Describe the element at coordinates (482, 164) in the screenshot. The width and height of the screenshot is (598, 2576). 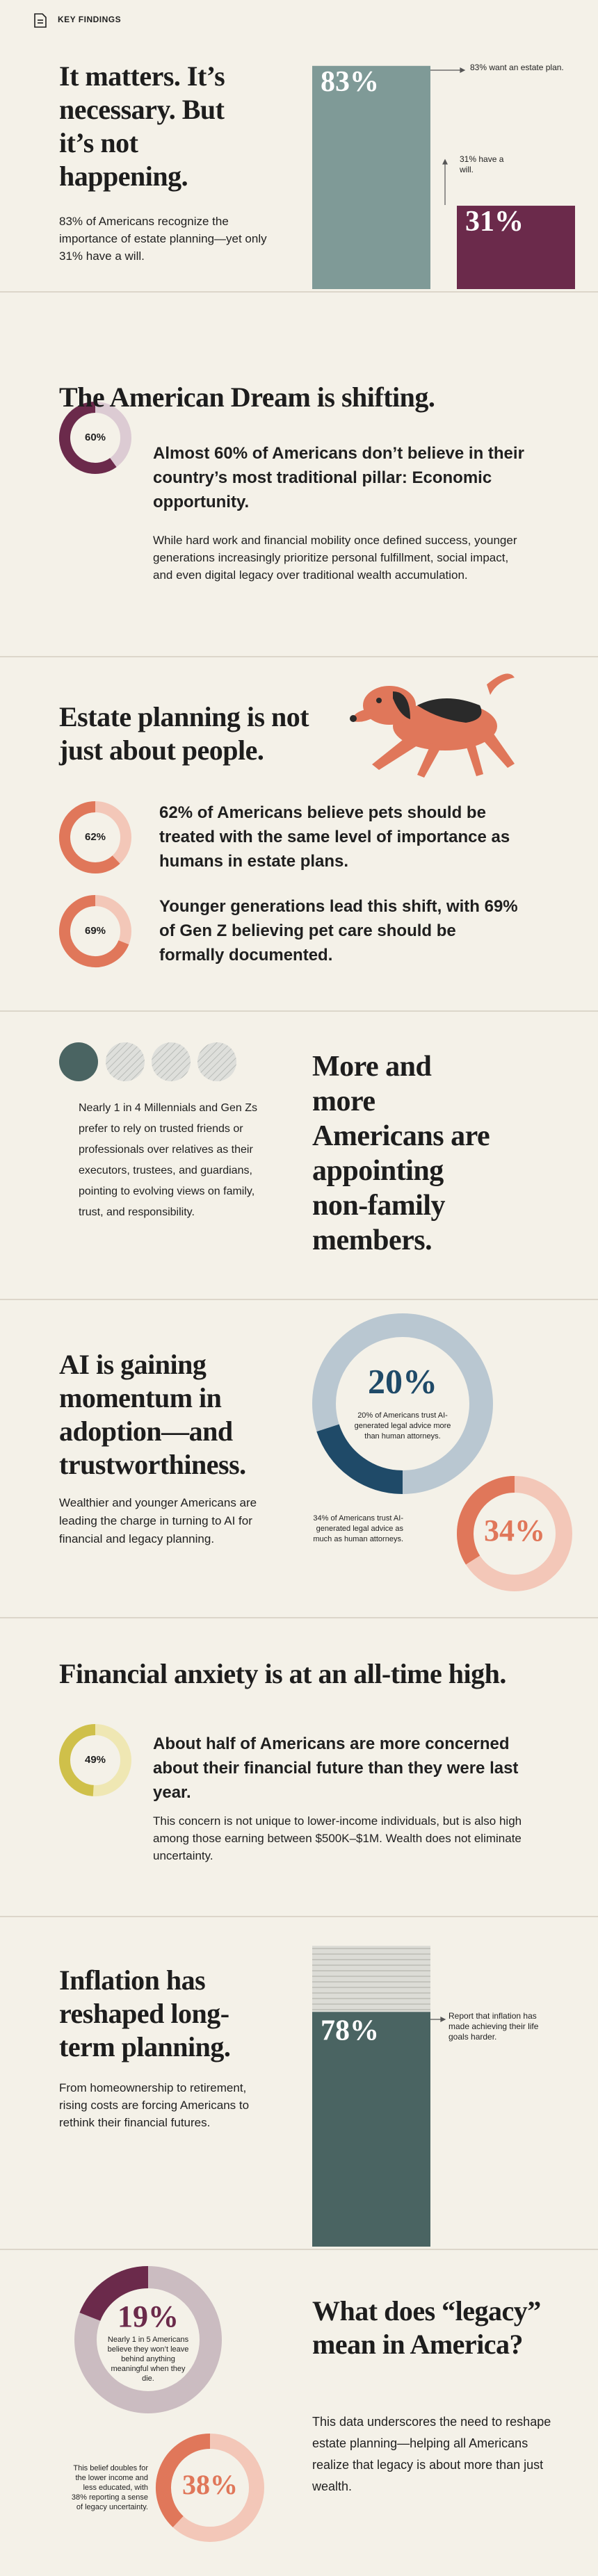
I see `bar-note: 31% have a will.` at that location.